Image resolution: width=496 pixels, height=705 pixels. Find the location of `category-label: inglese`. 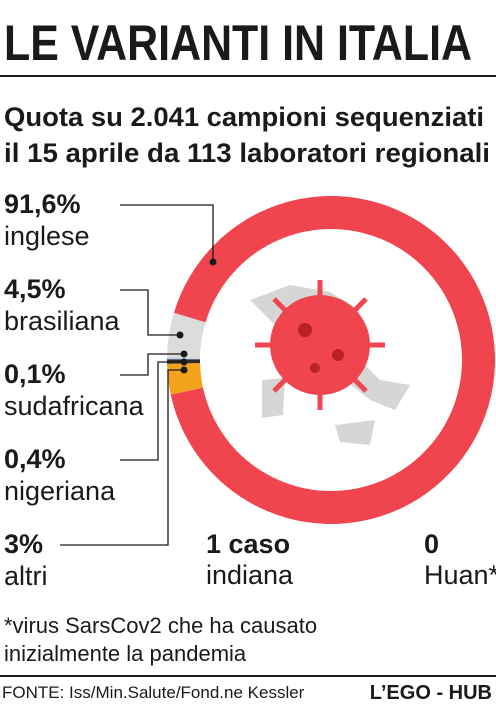

category-label: inglese is located at coordinates (47, 236).